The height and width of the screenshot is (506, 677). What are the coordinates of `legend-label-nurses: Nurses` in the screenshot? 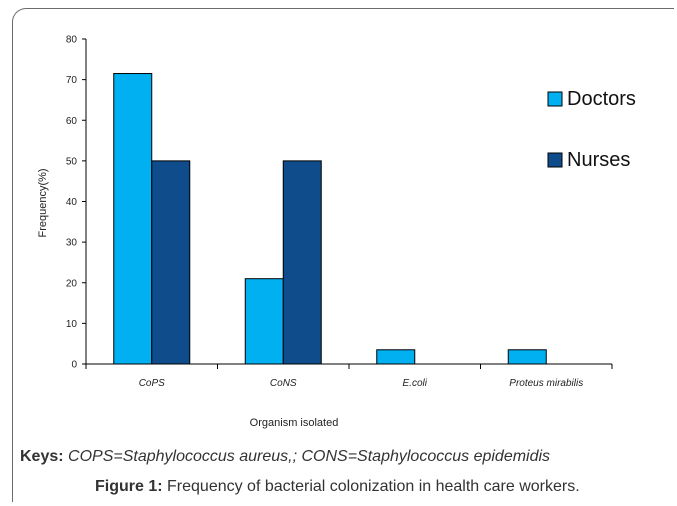 It's located at (598, 160).